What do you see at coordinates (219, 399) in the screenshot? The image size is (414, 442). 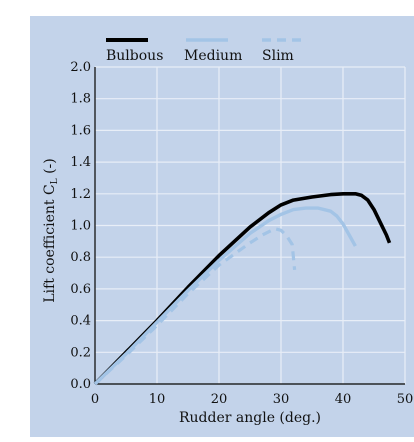 I see `x-tick-label-2: 20` at bounding box center [219, 399].